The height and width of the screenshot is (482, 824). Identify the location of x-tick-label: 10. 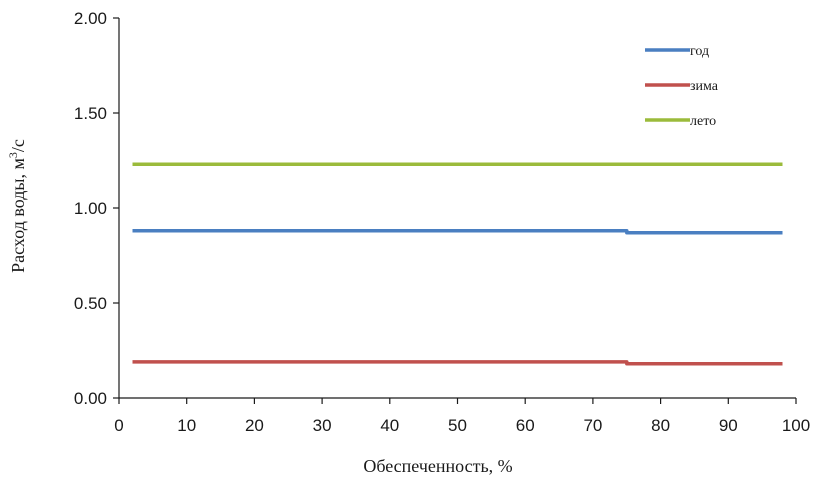
(186, 425).